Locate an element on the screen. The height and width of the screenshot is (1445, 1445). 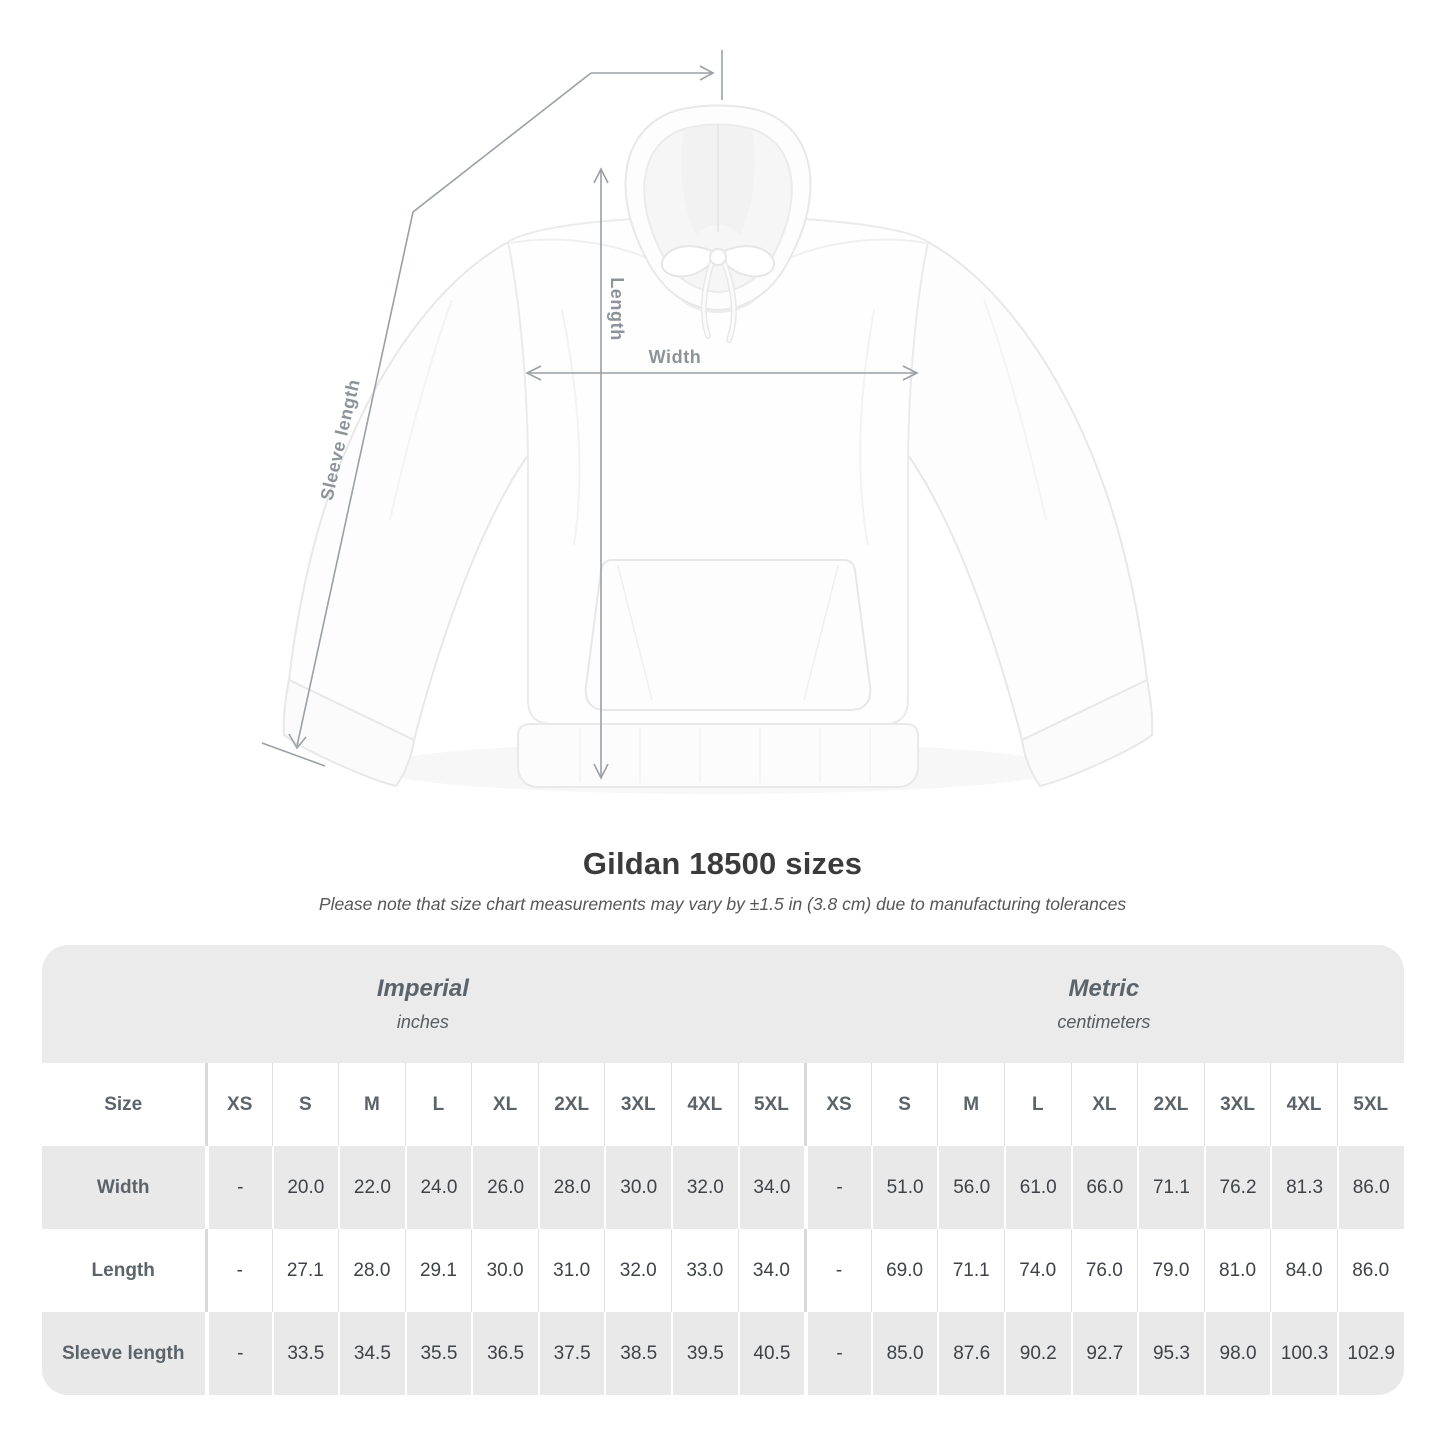
value-metric: 98.0 is located at coordinates (1237, 1353).